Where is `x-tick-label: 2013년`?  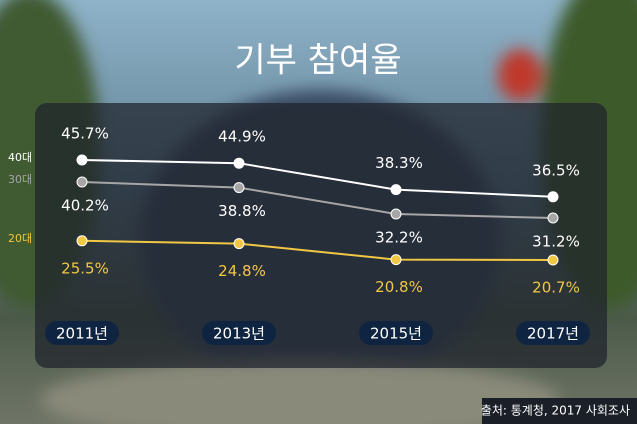
x-tick-label: 2013년 is located at coordinates (239, 334).